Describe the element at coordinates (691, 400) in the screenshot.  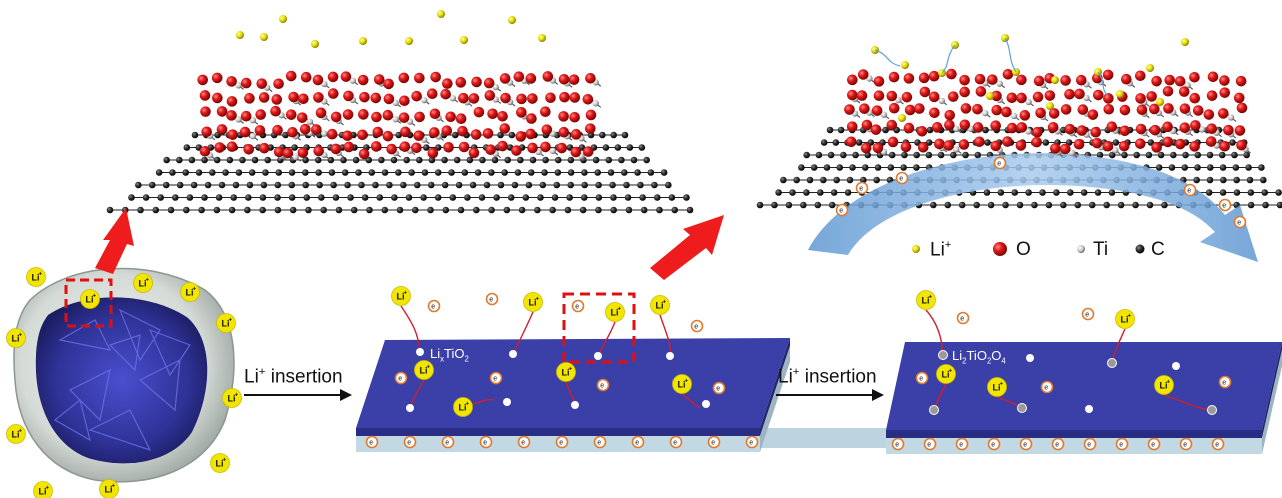
I see `red-wire` at that location.